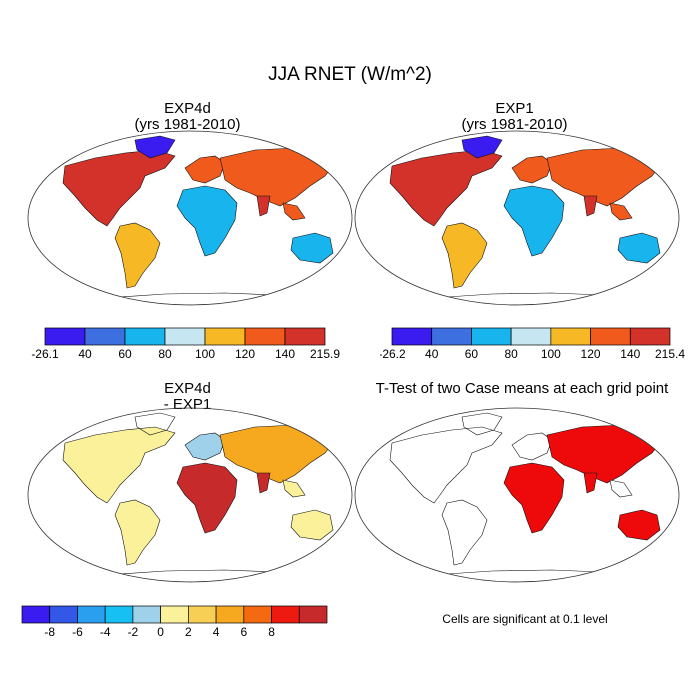 This screenshot has width=700, height=700. Describe the element at coordinates (188, 632) in the screenshot. I see `colorbar-tick-label: 2` at that location.